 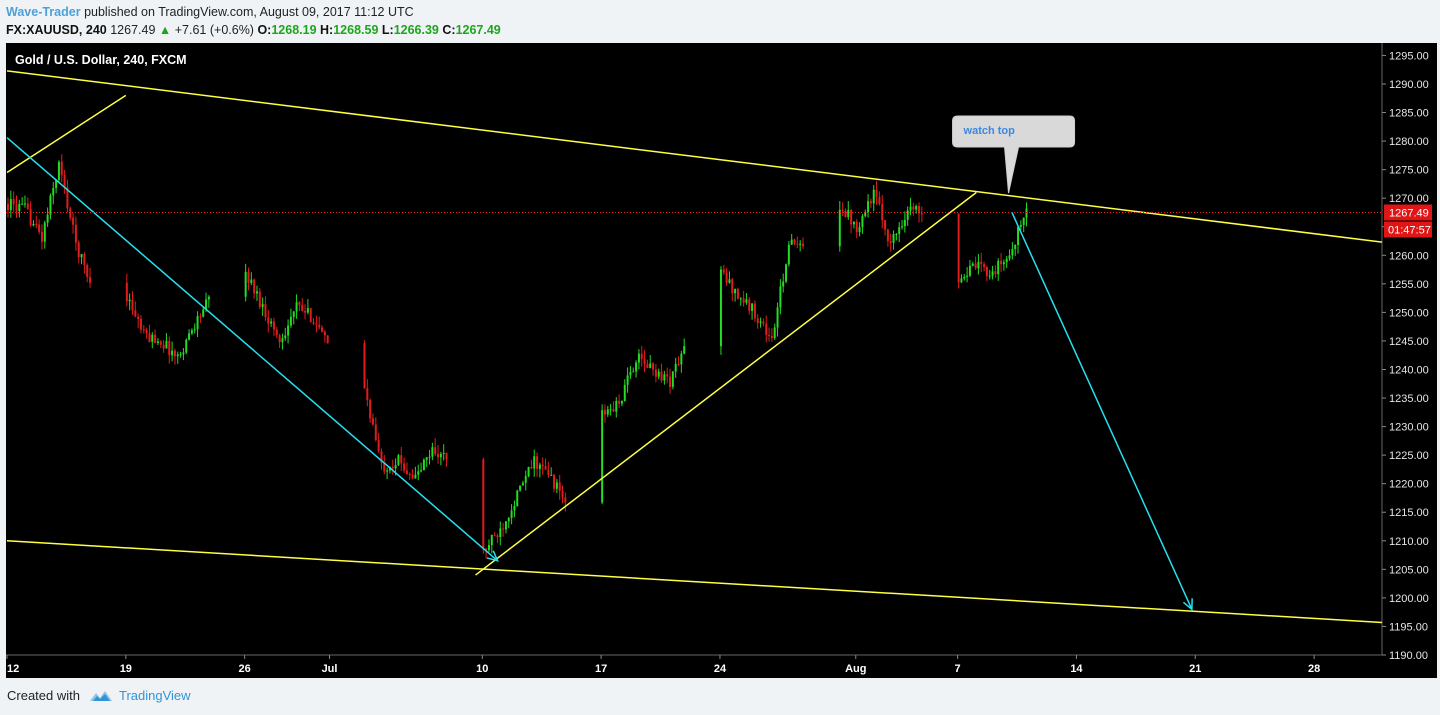 What do you see at coordinates (56, 30) in the screenshot?
I see `symbol-label: FX:XAUUSD, 240` at bounding box center [56, 30].